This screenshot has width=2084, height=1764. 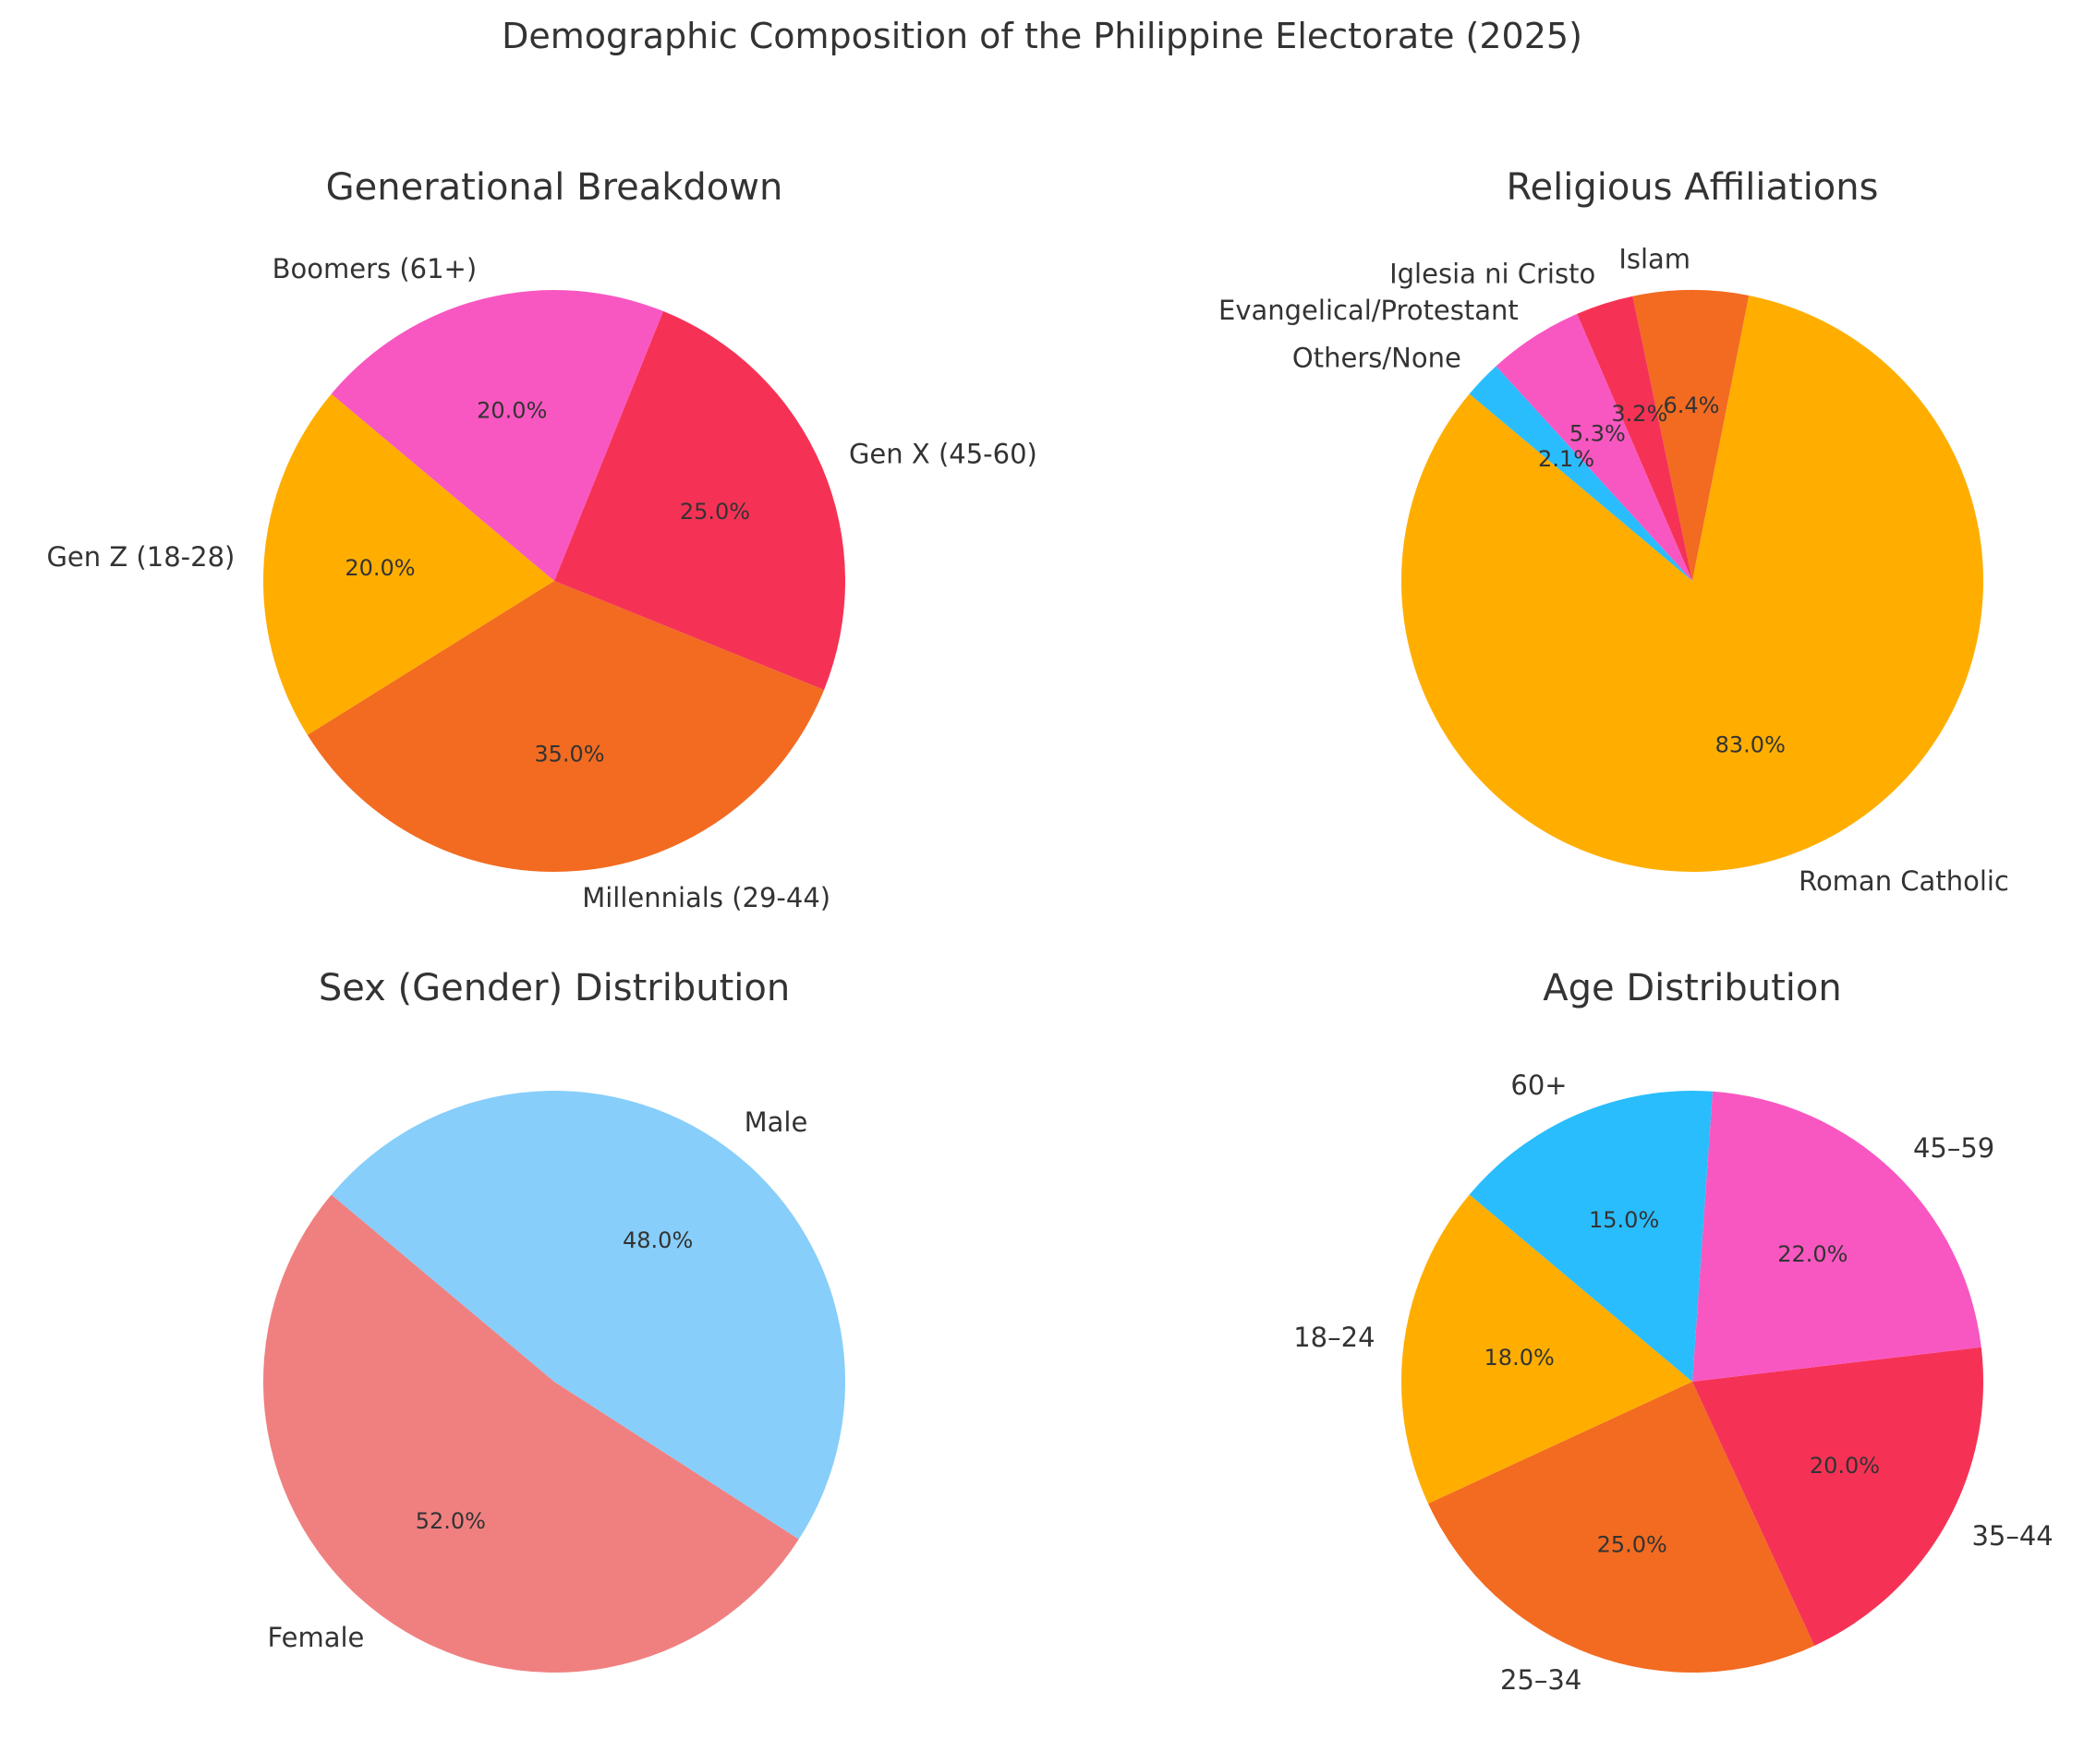 What do you see at coordinates (1369, 310) in the screenshot?
I see `slice-label: Evangelical/Protestant` at bounding box center [1369, 310].